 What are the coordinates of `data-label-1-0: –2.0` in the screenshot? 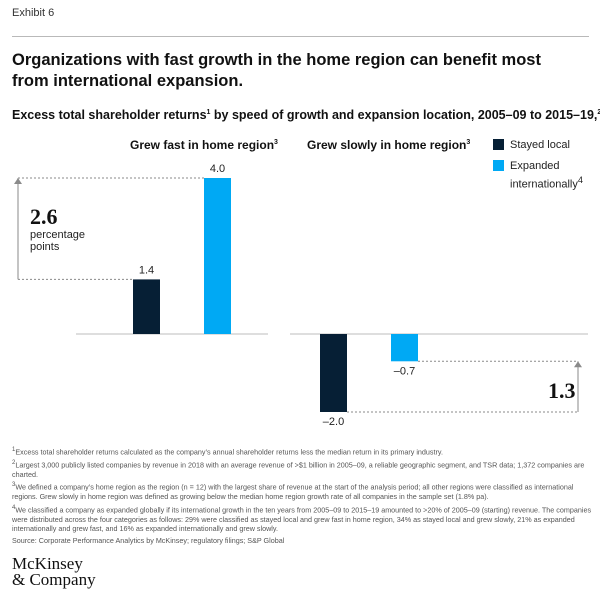 It's located at (333, 422).